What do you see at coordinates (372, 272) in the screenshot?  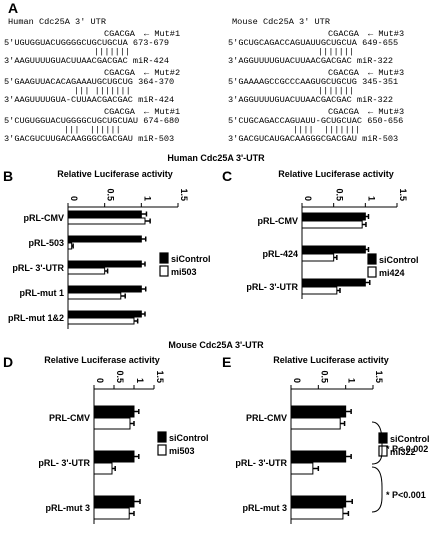 I see `legend-swatch-mi424` at bounding box center [372, 272].